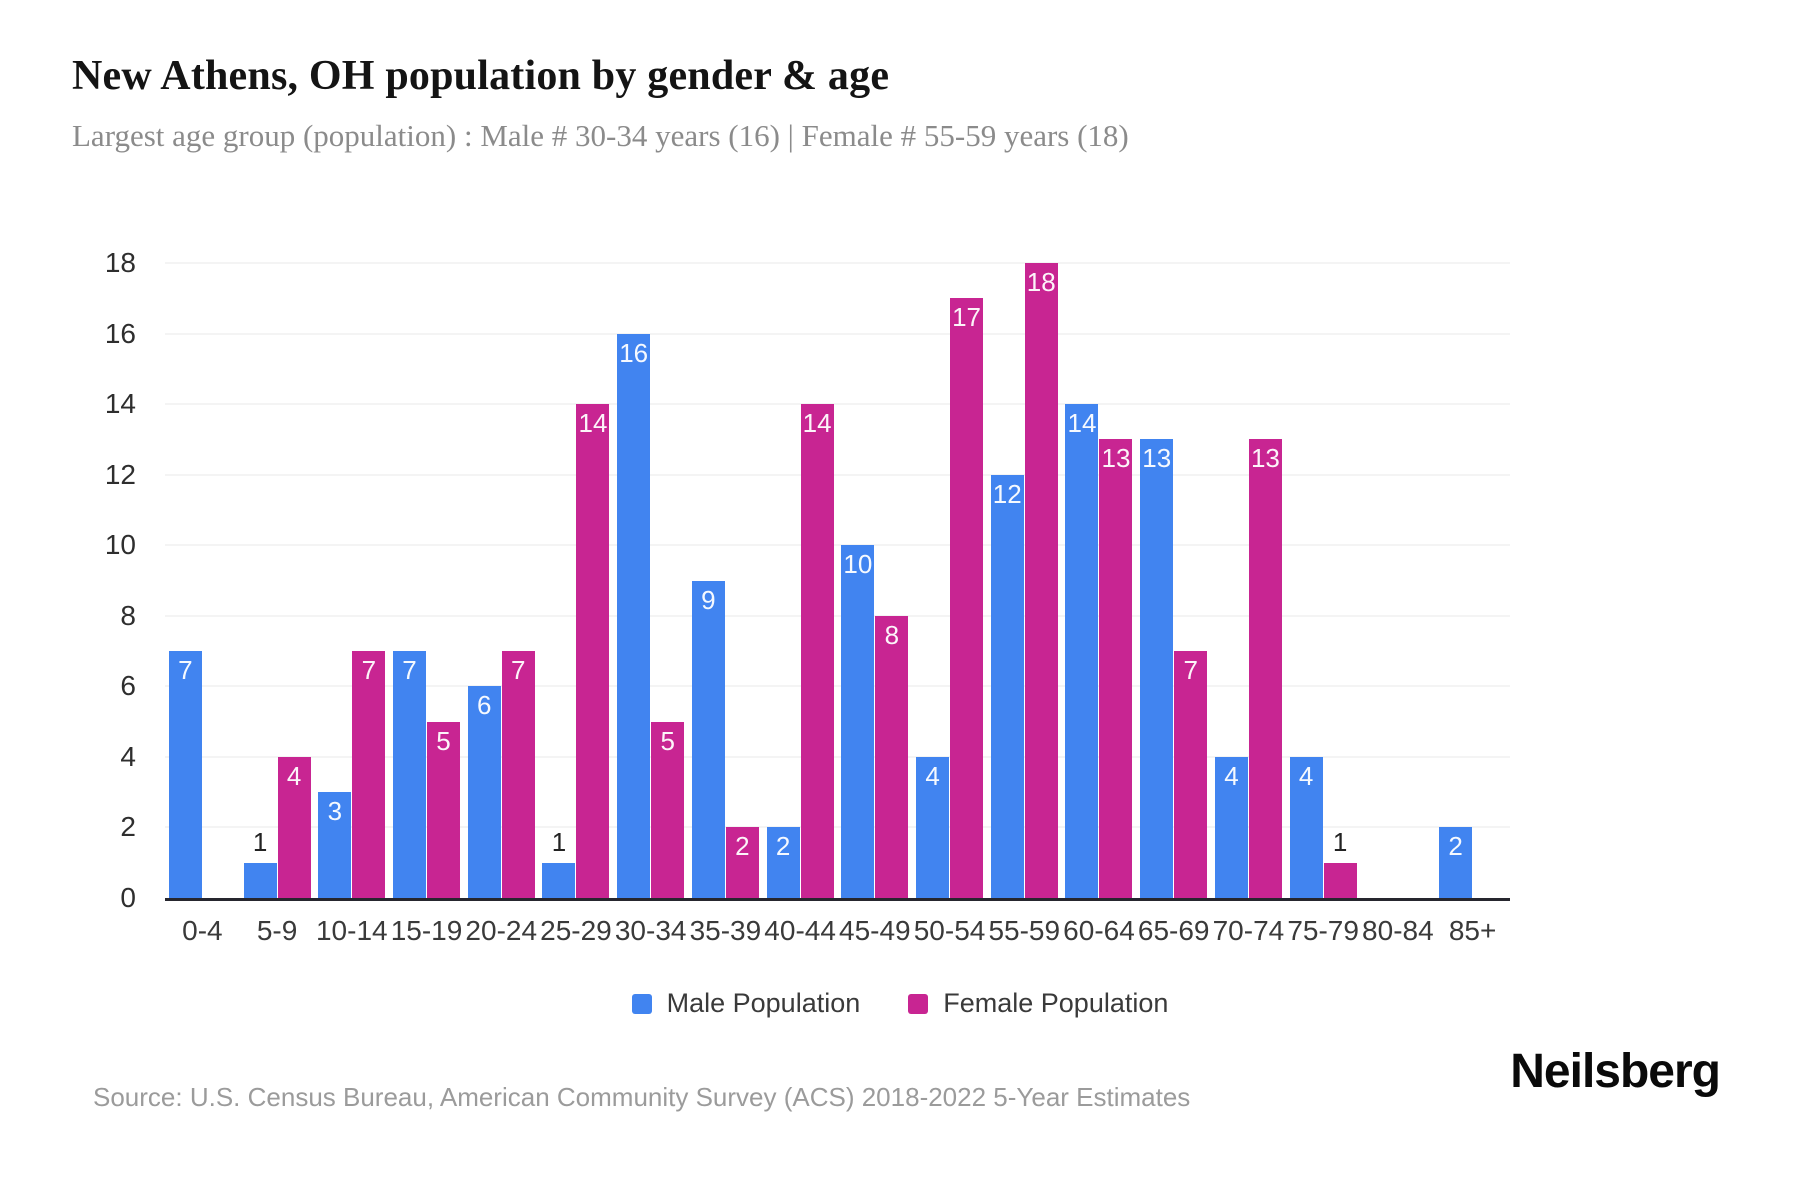 The width and height of the screenshot is (1800, 1200). I want to click on bar-pair: 2 14, so click(800, 651).